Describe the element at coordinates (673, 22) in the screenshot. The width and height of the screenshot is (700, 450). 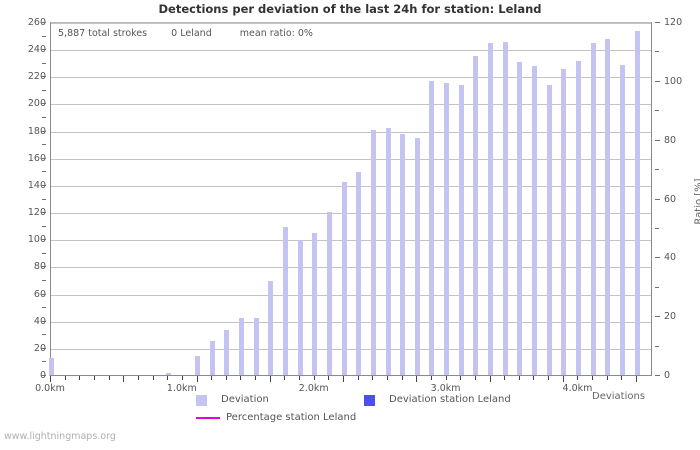
I see `y2-axis-tick-label: 120` at that location.